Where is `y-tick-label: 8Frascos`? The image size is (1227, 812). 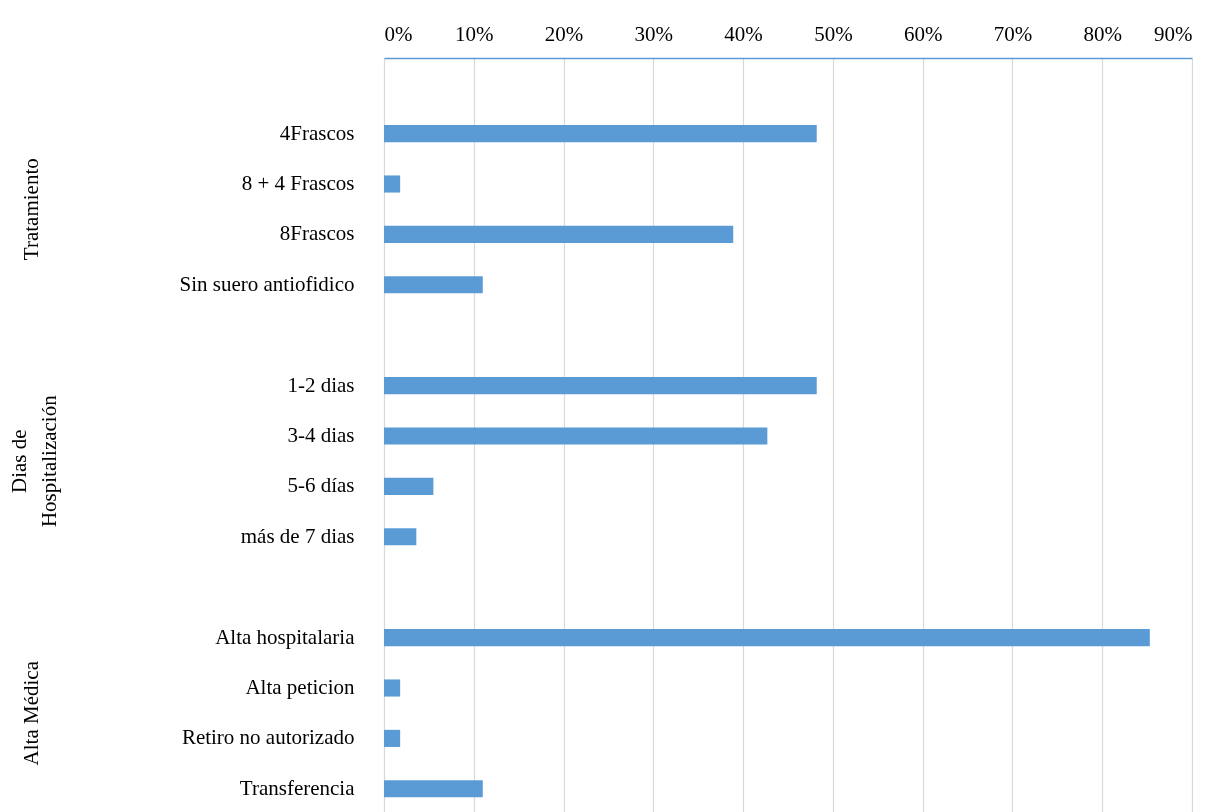 y-tick-label: 8Frascos is located at coordinates (317, 233).